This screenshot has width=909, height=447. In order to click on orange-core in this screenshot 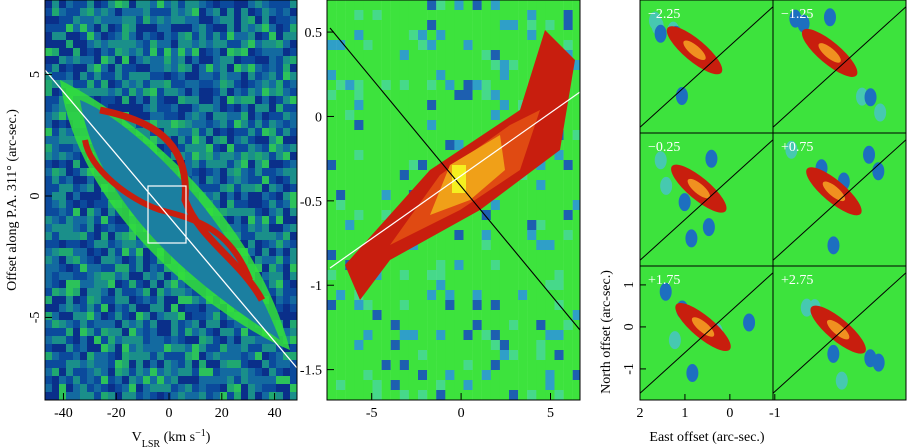, I will do `click(834, 191)`.